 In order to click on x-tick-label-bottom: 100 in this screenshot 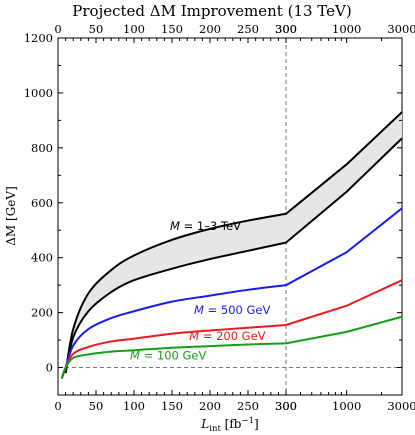, I will do `click(134, 406)`.